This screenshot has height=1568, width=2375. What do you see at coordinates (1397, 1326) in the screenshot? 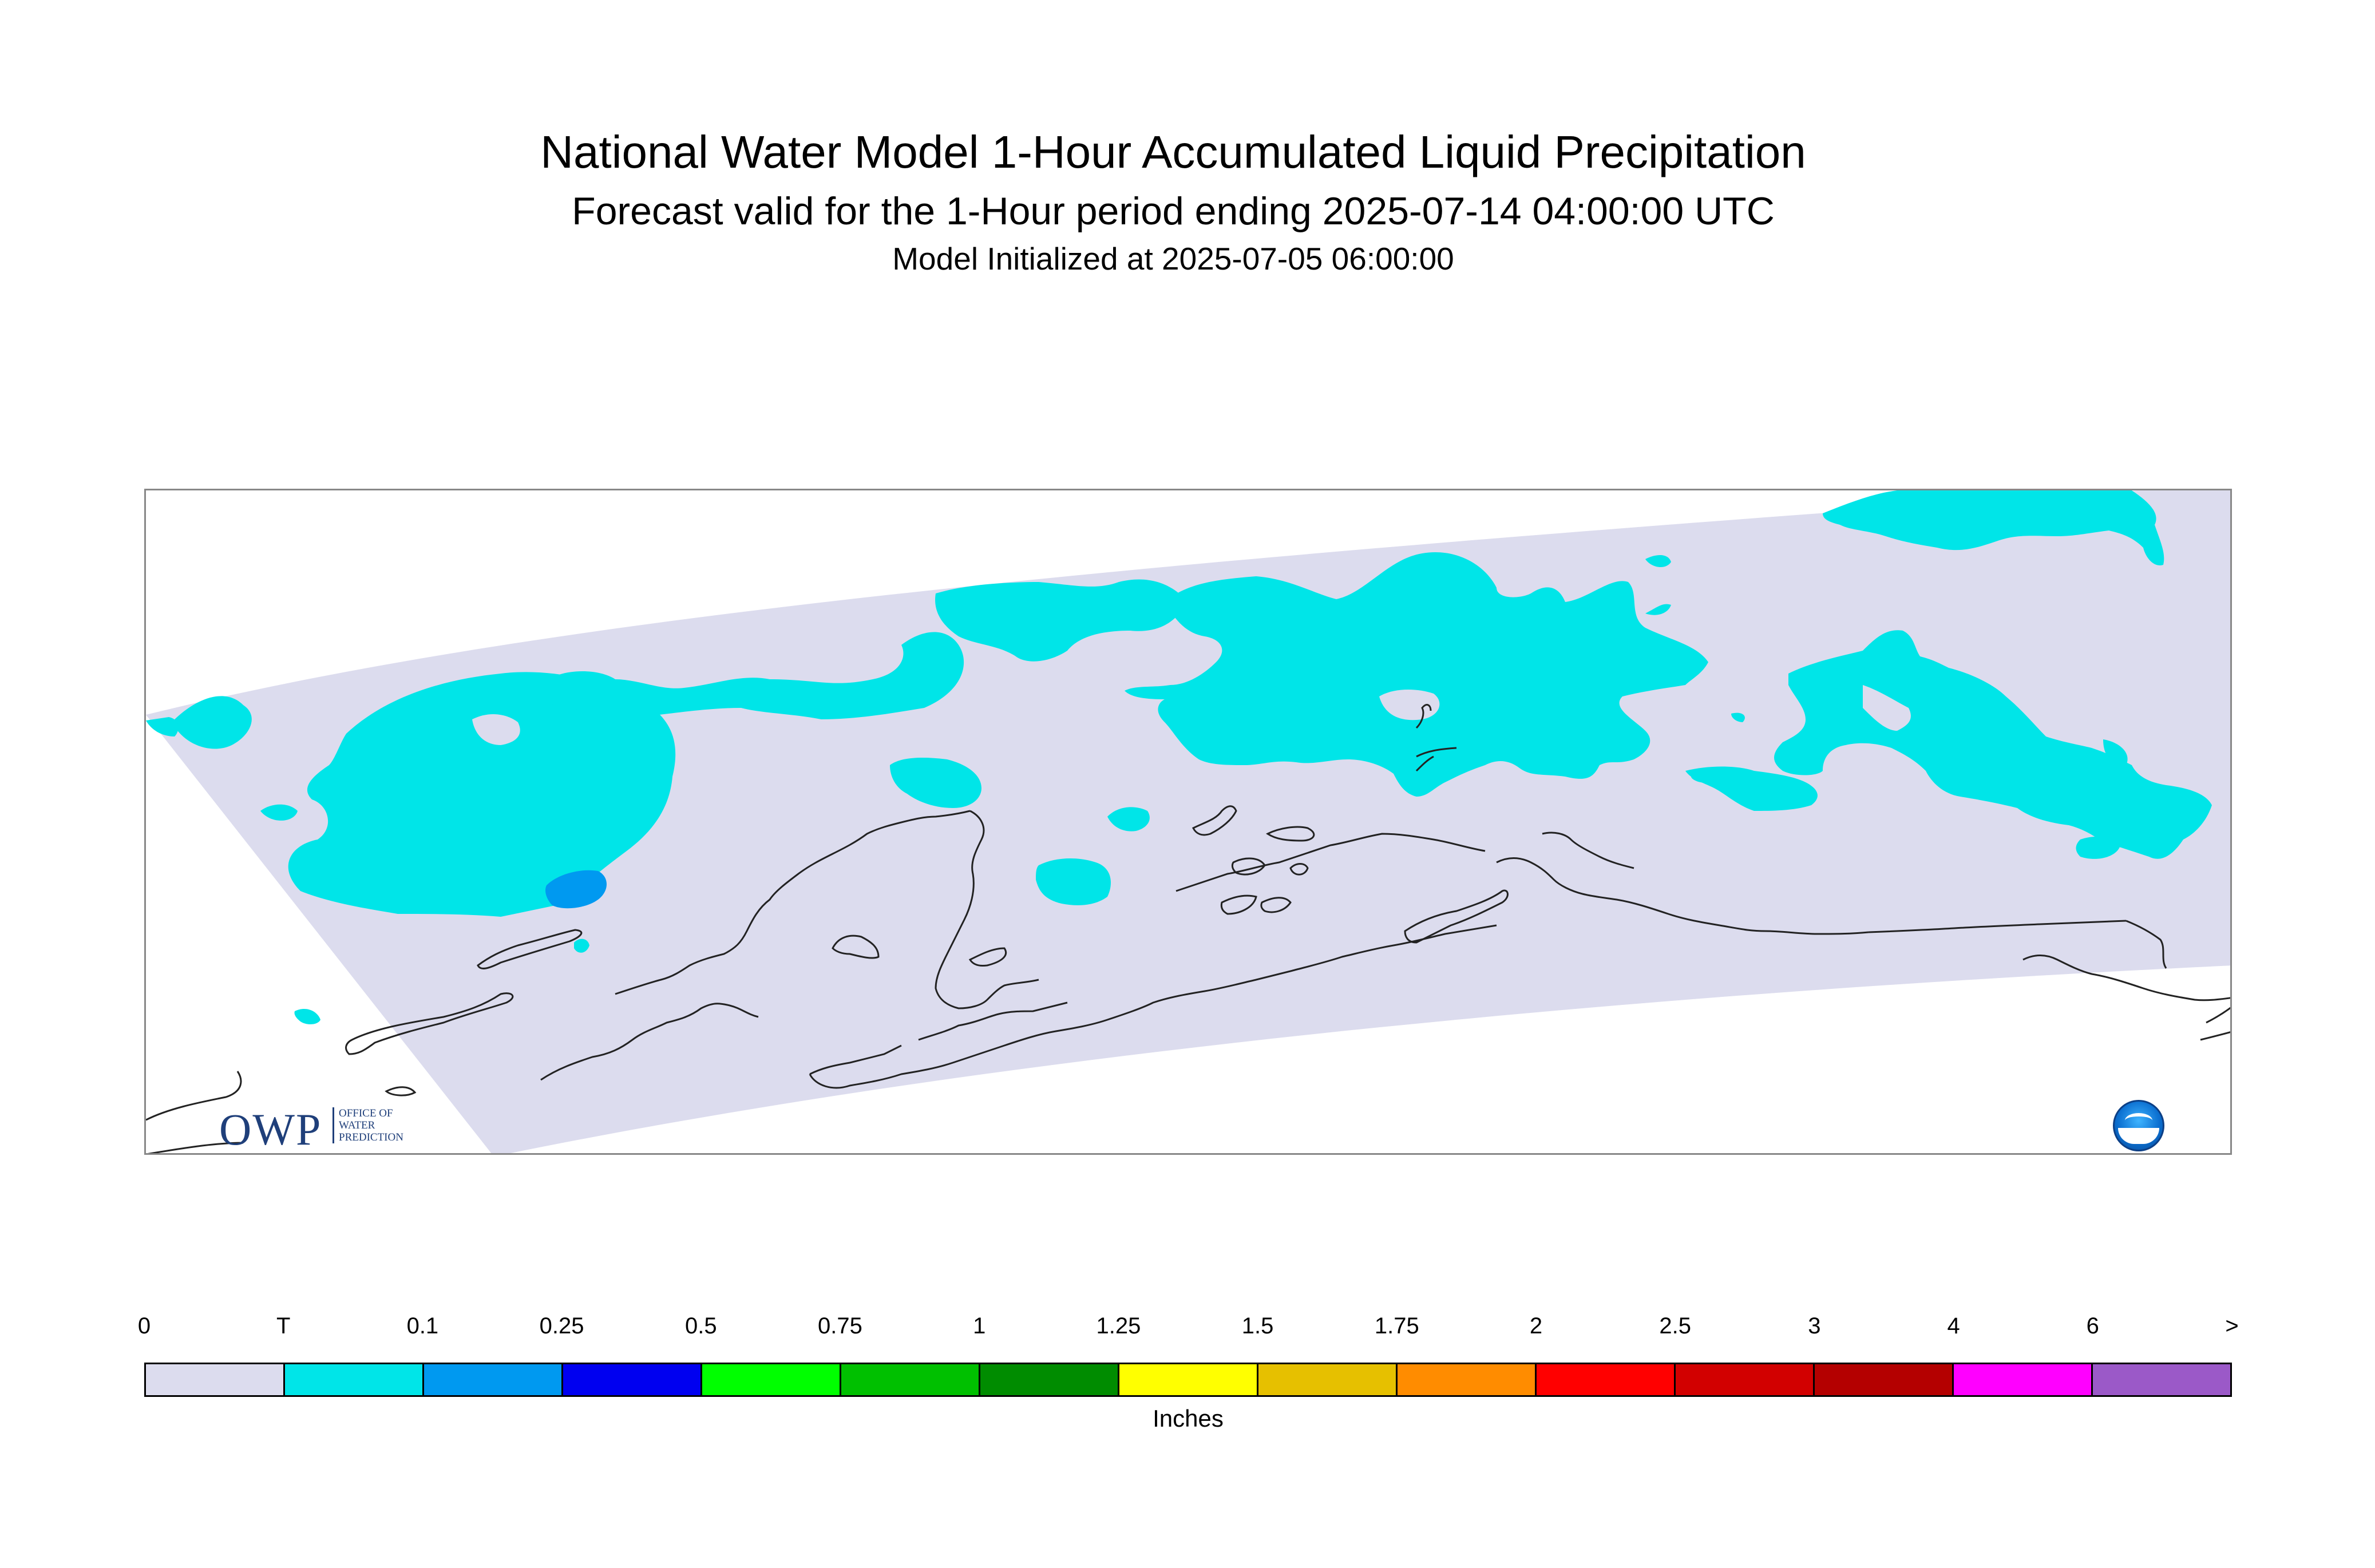
I see `legend-label-9: 1.75` at bounding box center [1397, 1326].